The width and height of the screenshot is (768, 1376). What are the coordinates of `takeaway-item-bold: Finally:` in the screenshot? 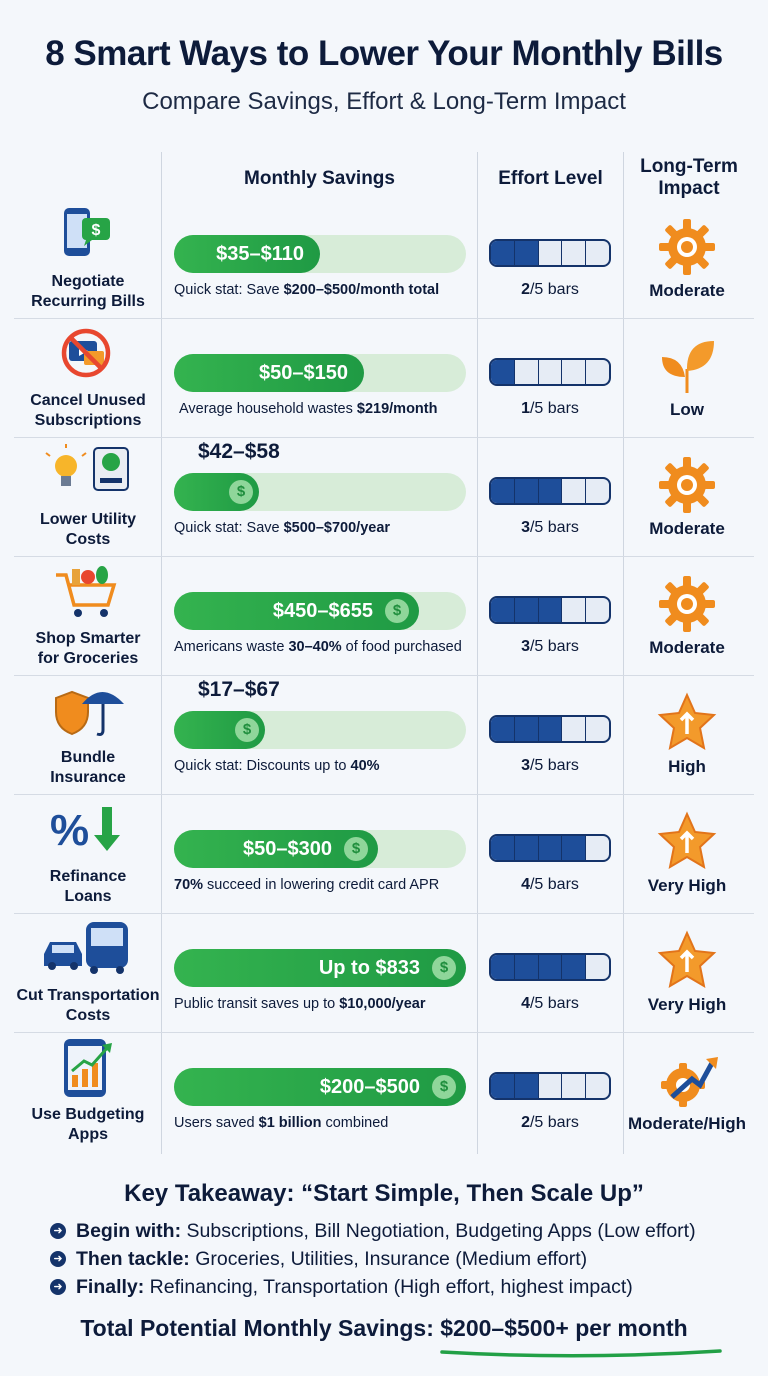 It's located at (110, 1287).